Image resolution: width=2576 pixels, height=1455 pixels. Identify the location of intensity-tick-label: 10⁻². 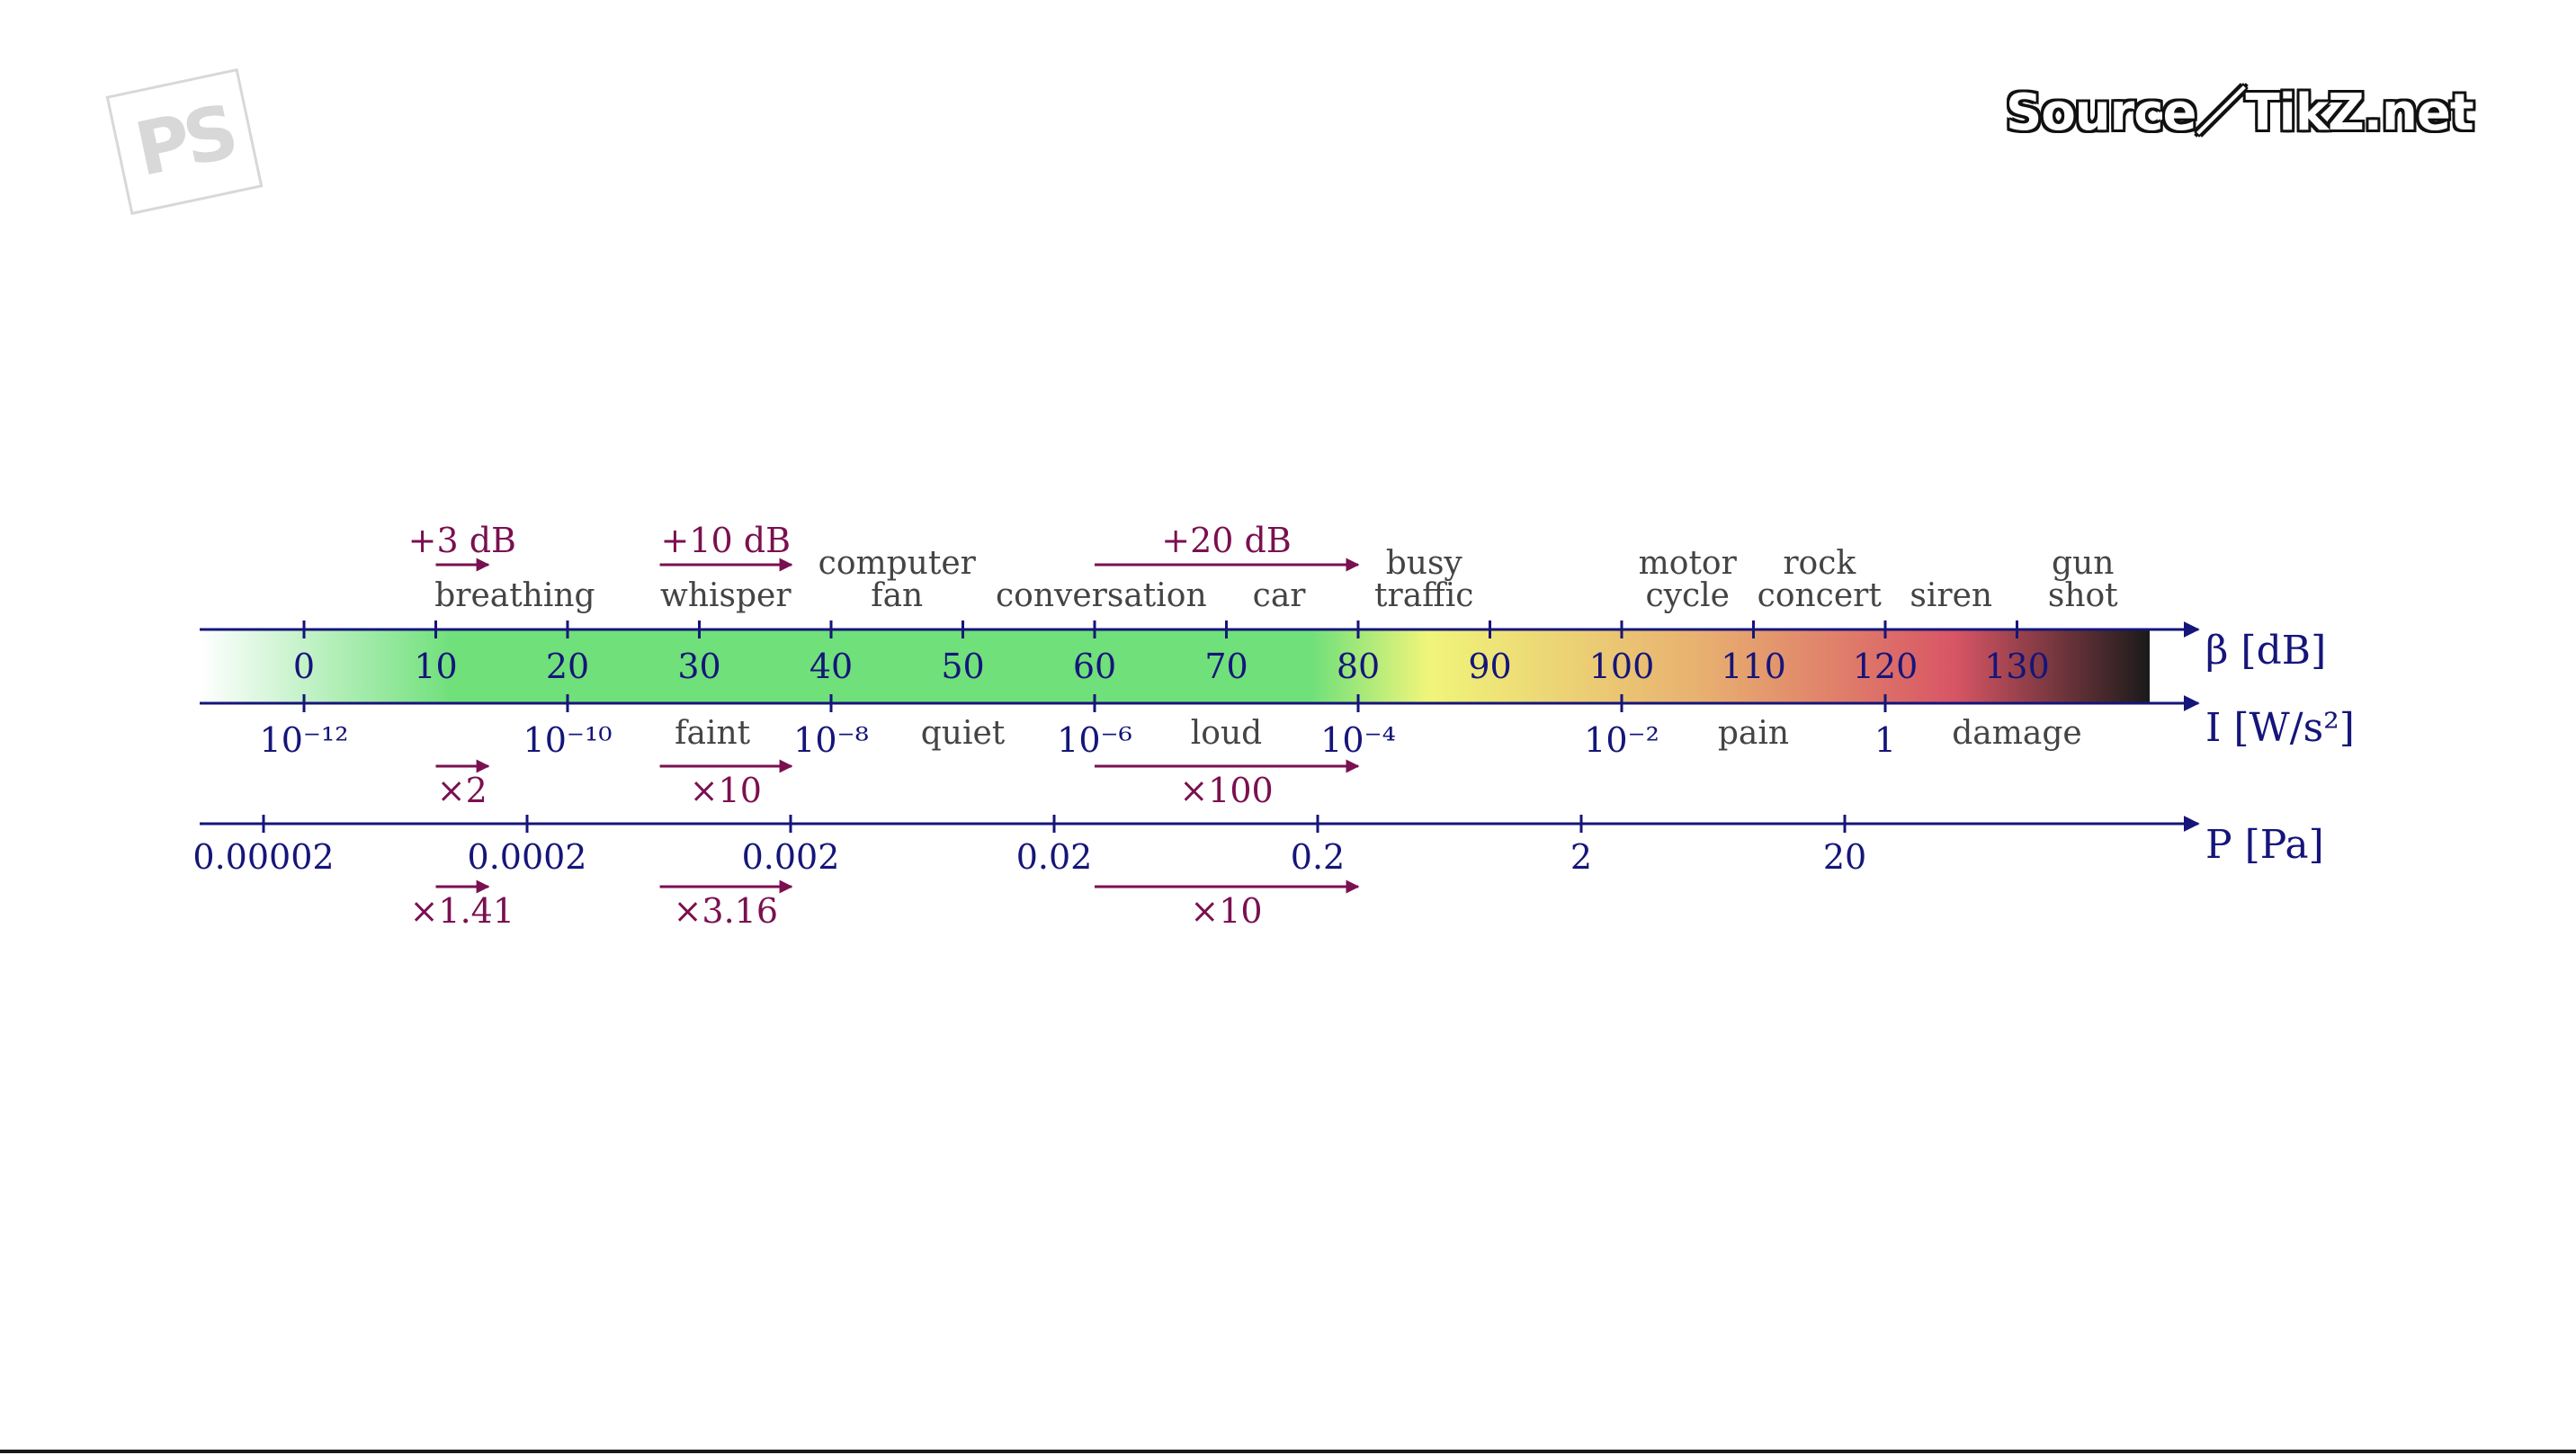
(1621, 740).